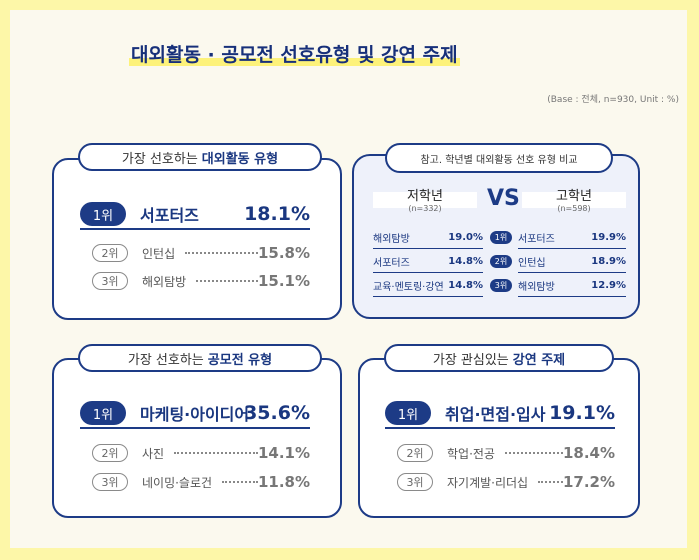 The image size is (699, 560). I want to click on left-head-band, so click(425, 200).